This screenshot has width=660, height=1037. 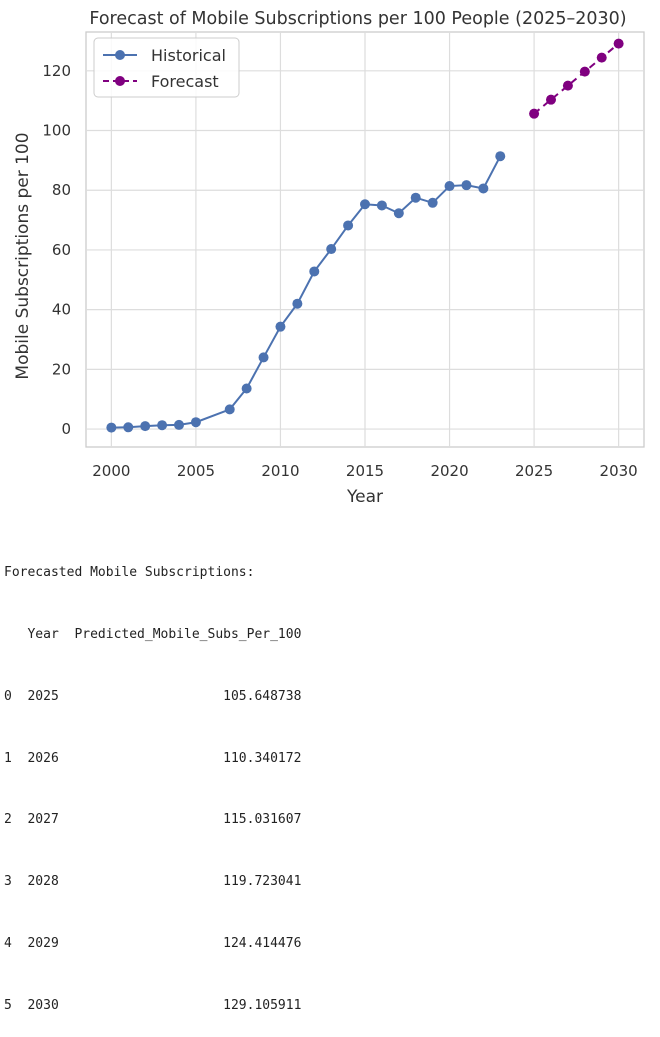 I want to click on x-axis-label: Year, so click(x=364, y=497).